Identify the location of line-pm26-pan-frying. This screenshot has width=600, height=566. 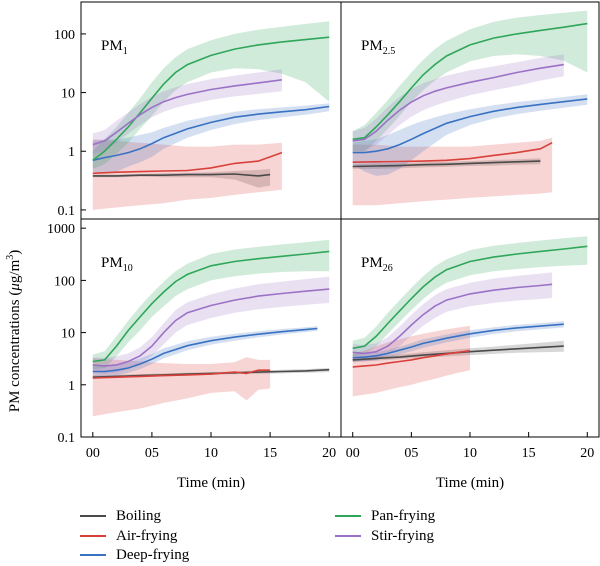
(470, 297).